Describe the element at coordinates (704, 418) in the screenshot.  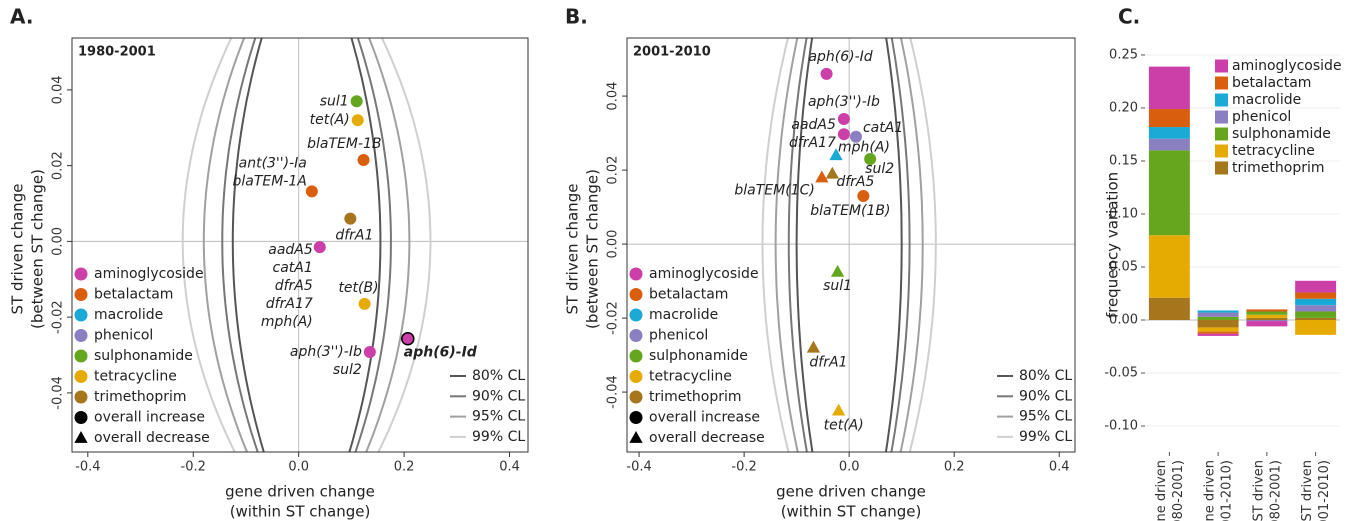
I see `legend-label: overall increase` at that location.